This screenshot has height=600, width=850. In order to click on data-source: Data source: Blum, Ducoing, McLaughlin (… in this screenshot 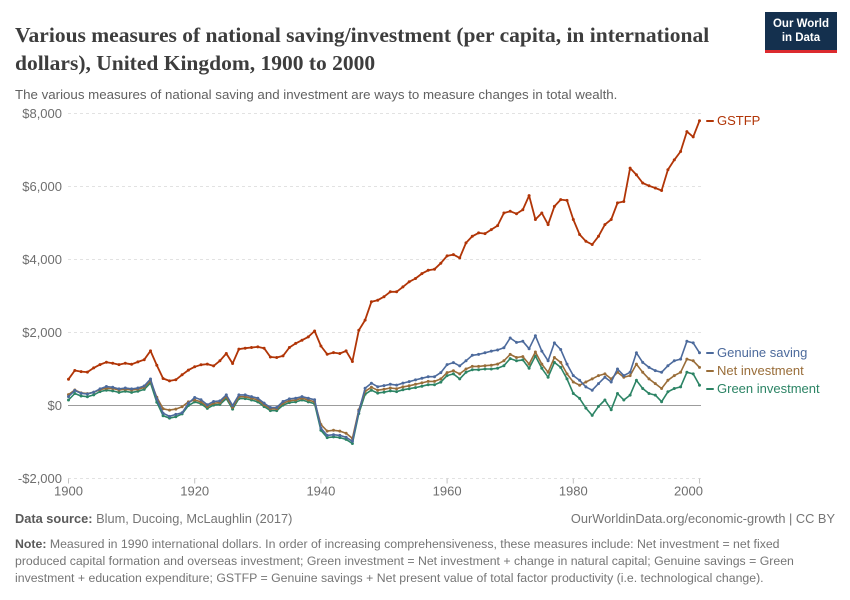, I will do `click(153, 518)`.